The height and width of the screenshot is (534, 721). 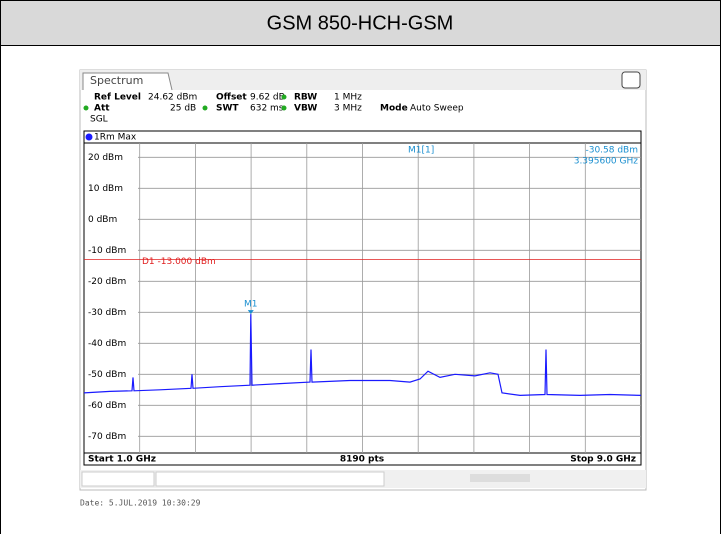 What do you see at coordinates (437, 109) in the screenshot?
I see `setting-value: Auto Sweep` at bounding box center [437, 109].